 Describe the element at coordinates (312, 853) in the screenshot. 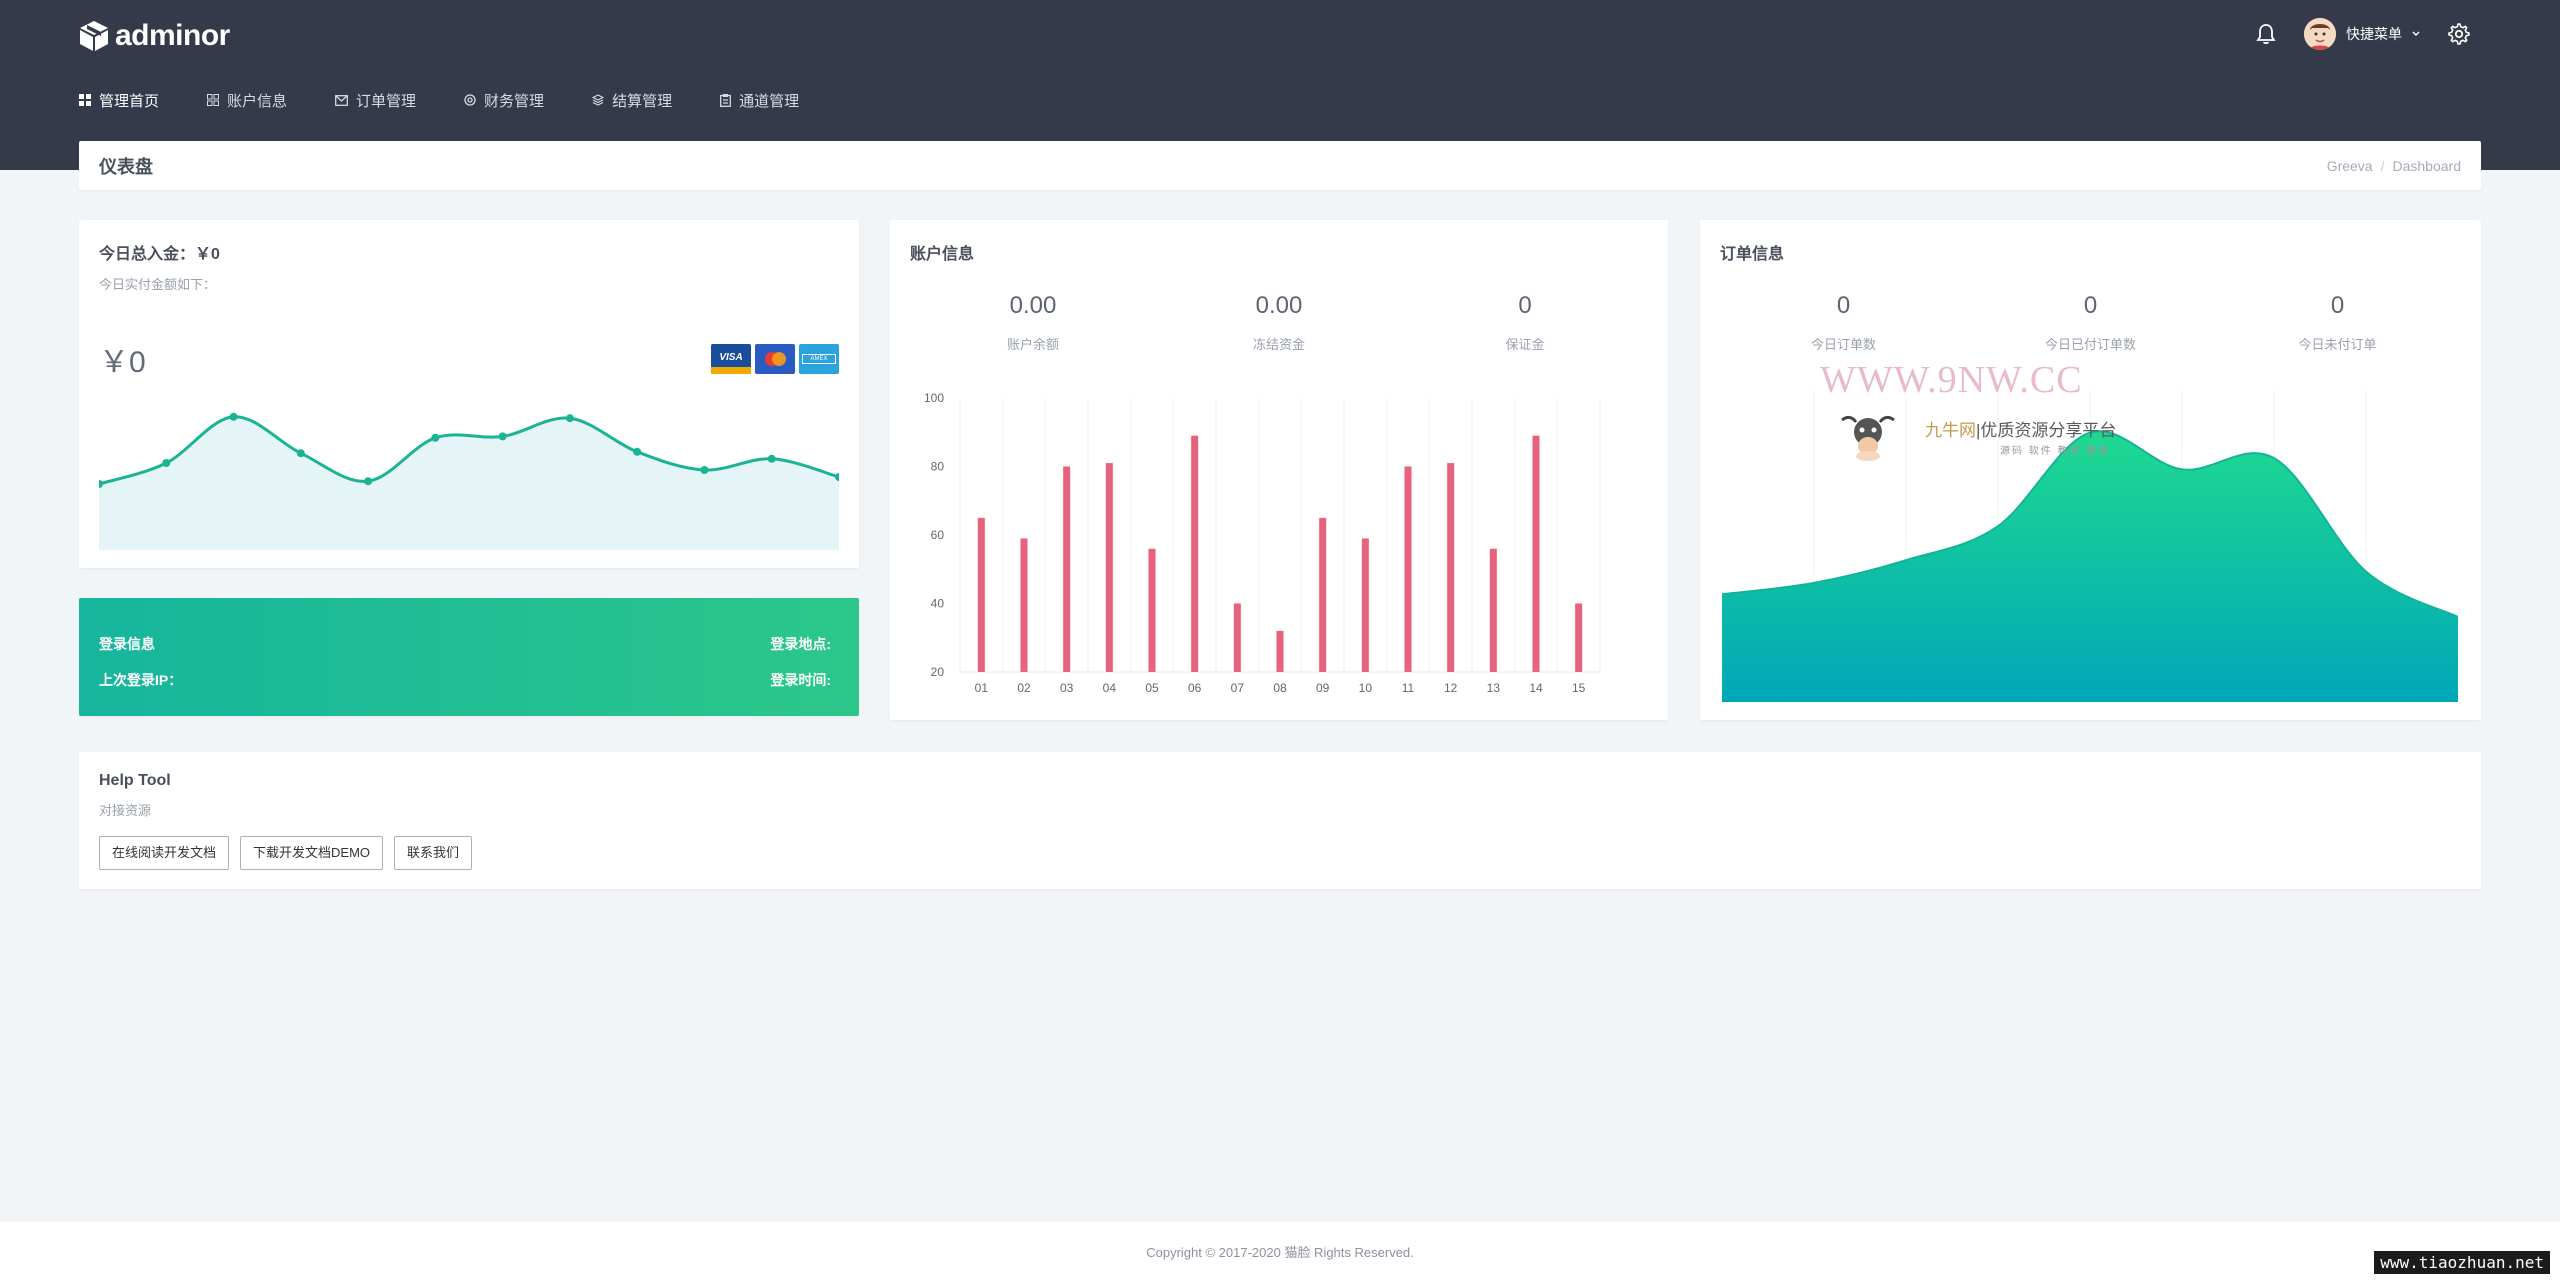

I see `download-demo-button: 下载开发文档DEMO` at that location.